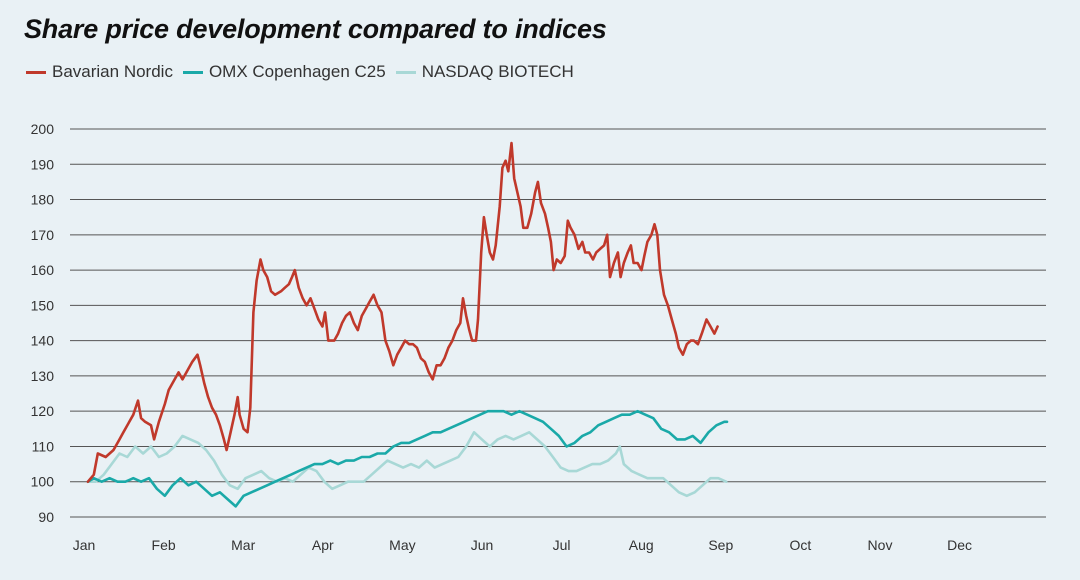 This screenshot has width=1080, height=580. What do you see at coordinates (43, 323) in the screenshot?
I see `y-axis-labels: 90 100 110 120 130 140 150 160 170 180 190 200` at bounding box center [43, 323].